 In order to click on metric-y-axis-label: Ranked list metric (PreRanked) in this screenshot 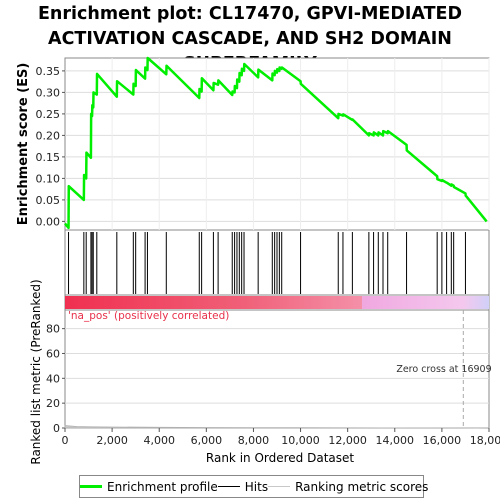, I will do `click(36, 371)`.